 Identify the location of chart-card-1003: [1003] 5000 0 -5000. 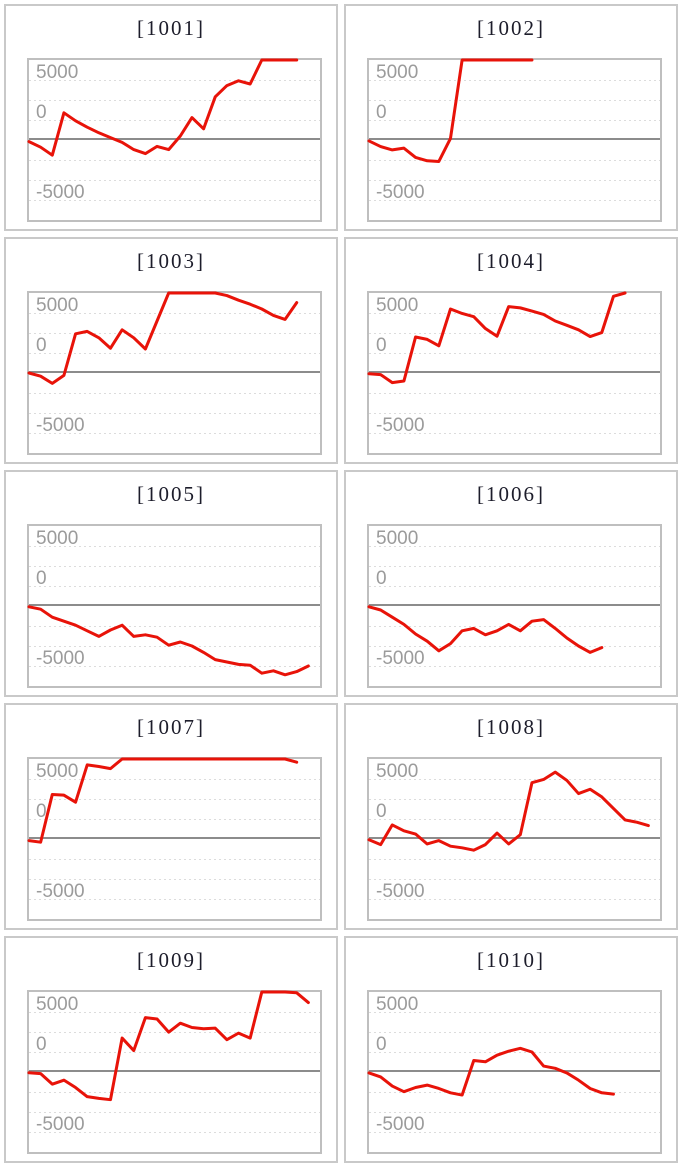
(171, 350).